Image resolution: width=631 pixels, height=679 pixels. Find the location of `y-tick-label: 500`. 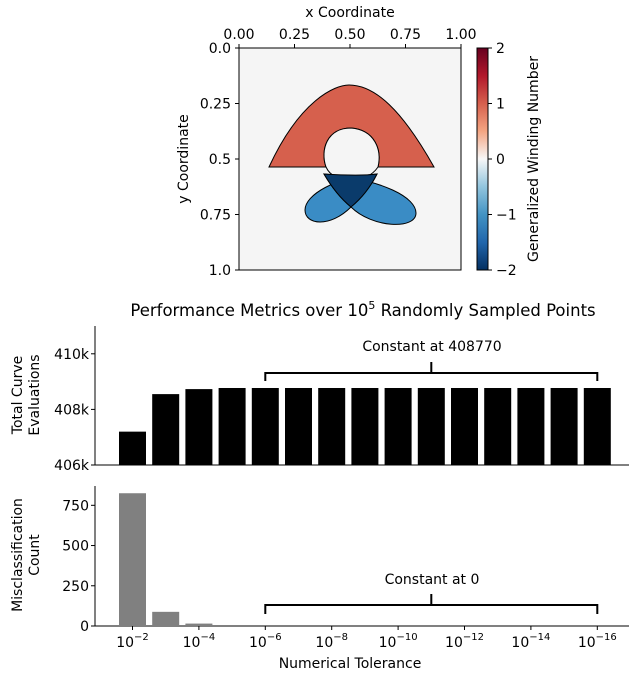

y-tick-label: 500 is located at coordinates (75, 547).